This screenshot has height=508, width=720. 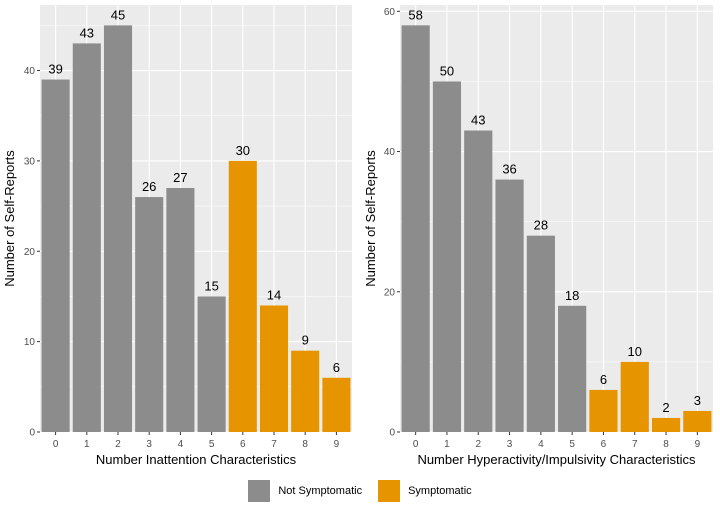 What do you see at coordinates (55, 69) in the screenshot?
I see `inattention-bar-label-0: 39` at bounding box center [55, 69].